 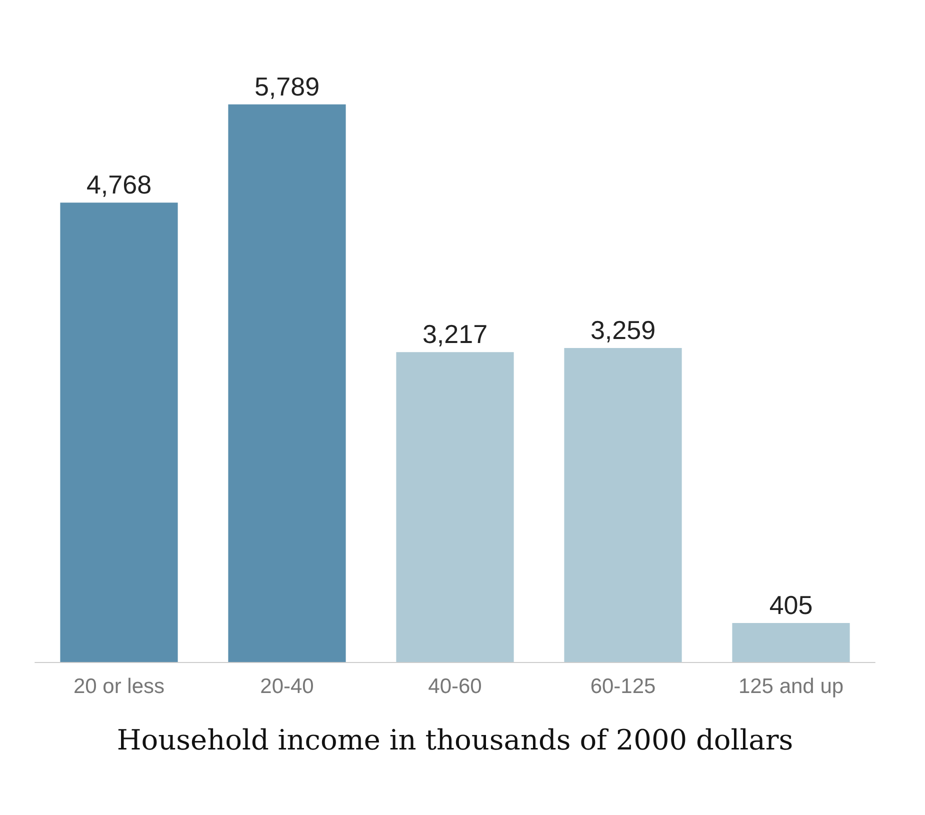 What do you see at coordinates (455, 334) in the screenshot?
I see `data-label: 3,217` at bounding box center [455, 334].